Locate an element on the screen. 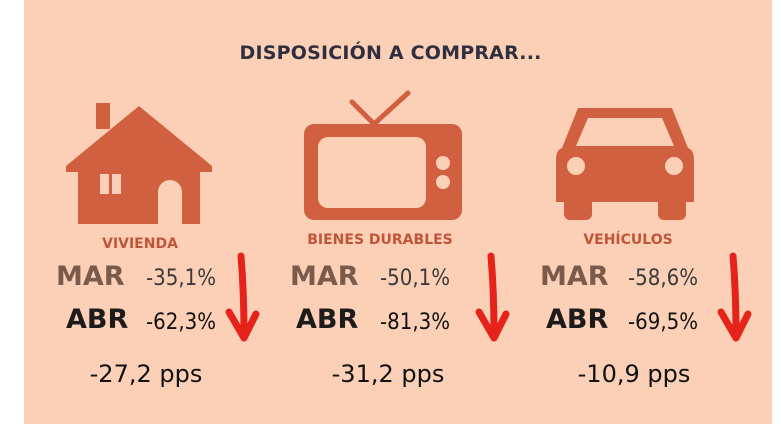  abr-value: -81,3% is located at coordinates (415, 322).